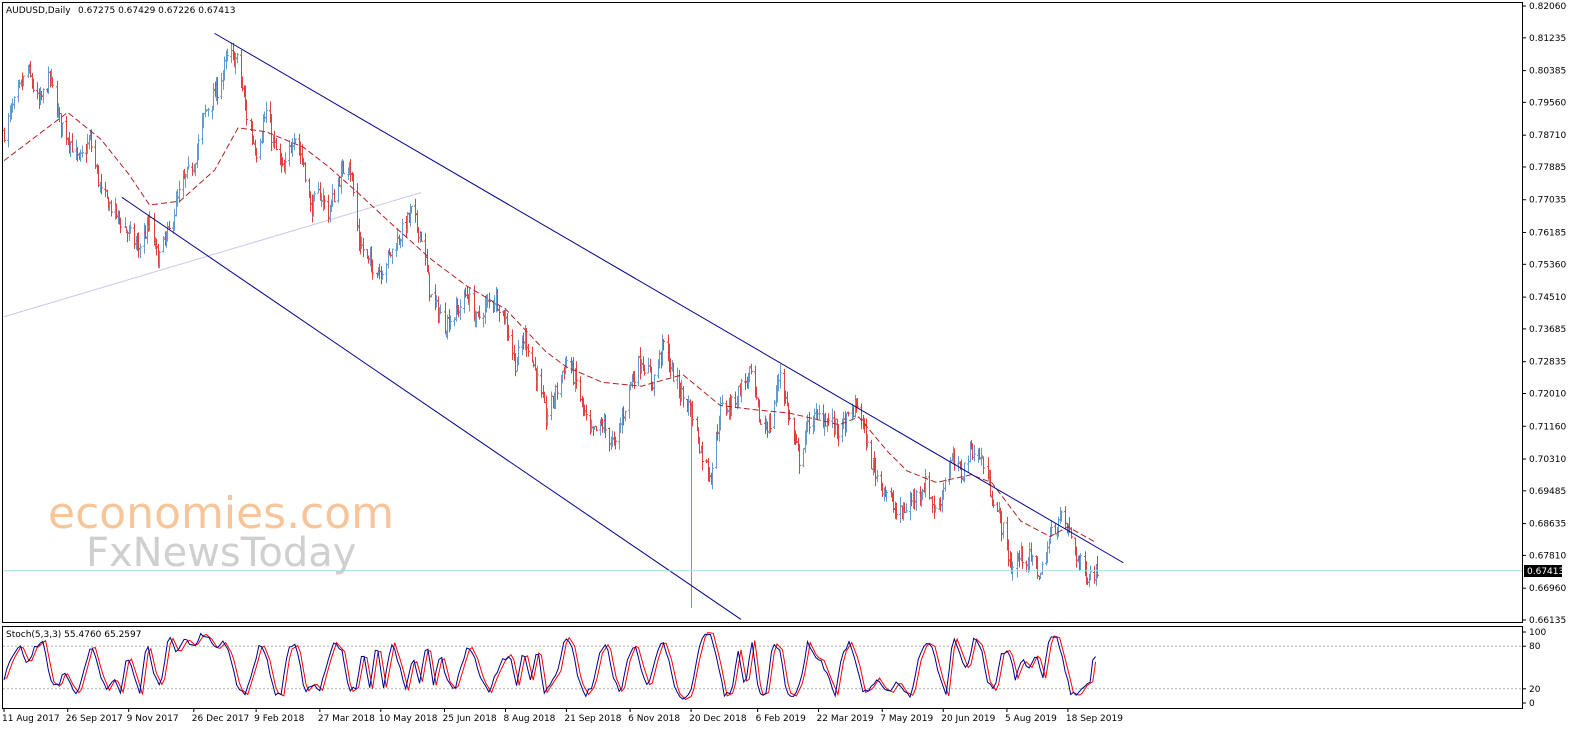  Describe the element at coordinates (1535, 647) in the screenshot. I see `stoch-tick-label: 80` at that location.